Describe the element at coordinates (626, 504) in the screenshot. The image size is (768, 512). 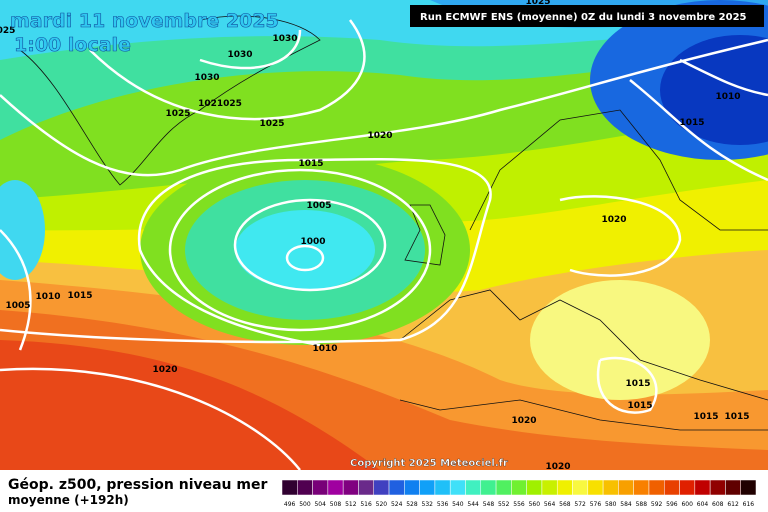
I see `scale-label: 584` at that location.